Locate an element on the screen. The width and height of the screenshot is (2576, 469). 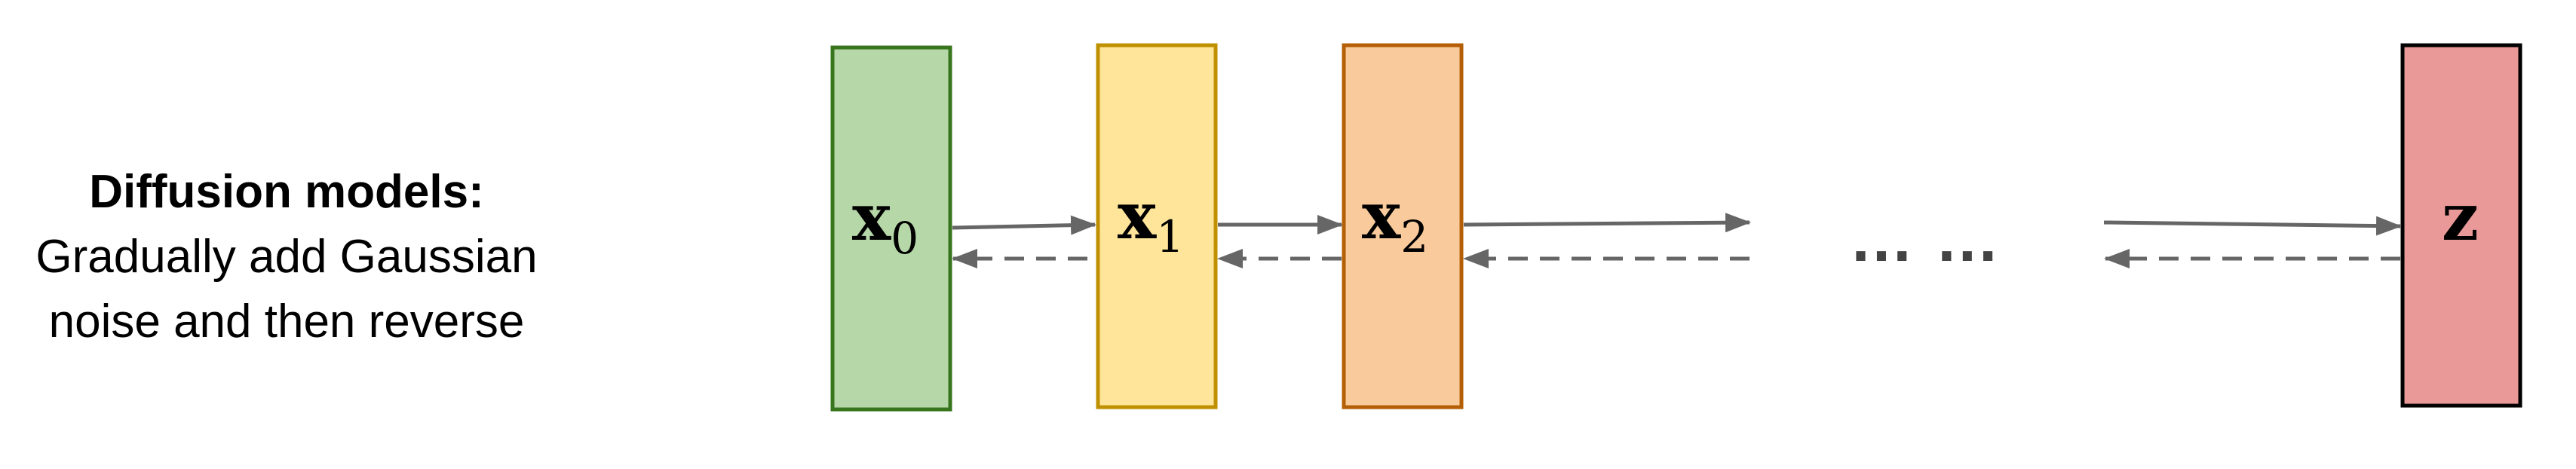
node-x0-label: x0 is located at coordinates (885, 221).